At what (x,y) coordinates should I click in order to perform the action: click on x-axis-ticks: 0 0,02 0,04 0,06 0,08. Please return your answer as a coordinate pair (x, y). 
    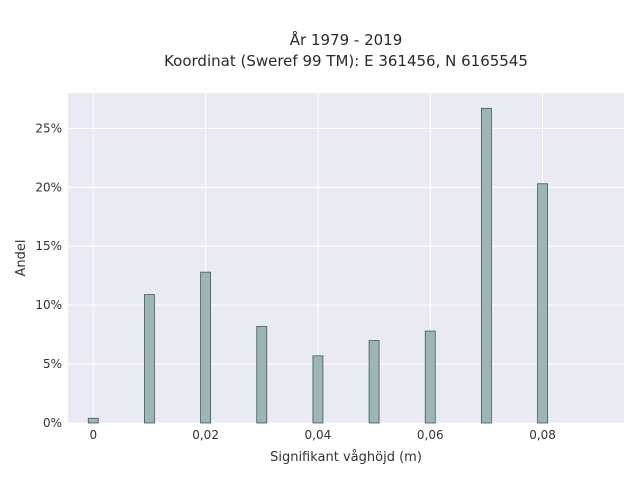
    Looking at the image, I should click on (322, 435).